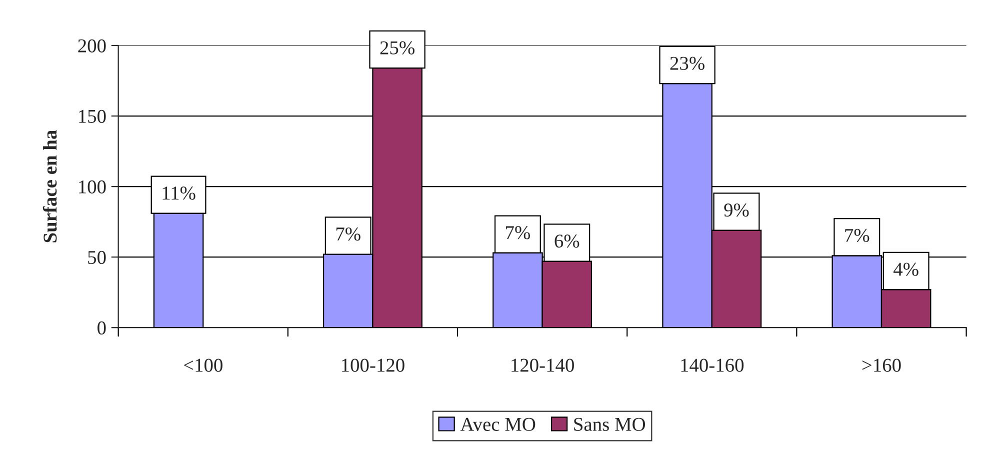 The width and height of the screenshot is (986, 455). I want to click on annotation: 25%, so click(397, 47).